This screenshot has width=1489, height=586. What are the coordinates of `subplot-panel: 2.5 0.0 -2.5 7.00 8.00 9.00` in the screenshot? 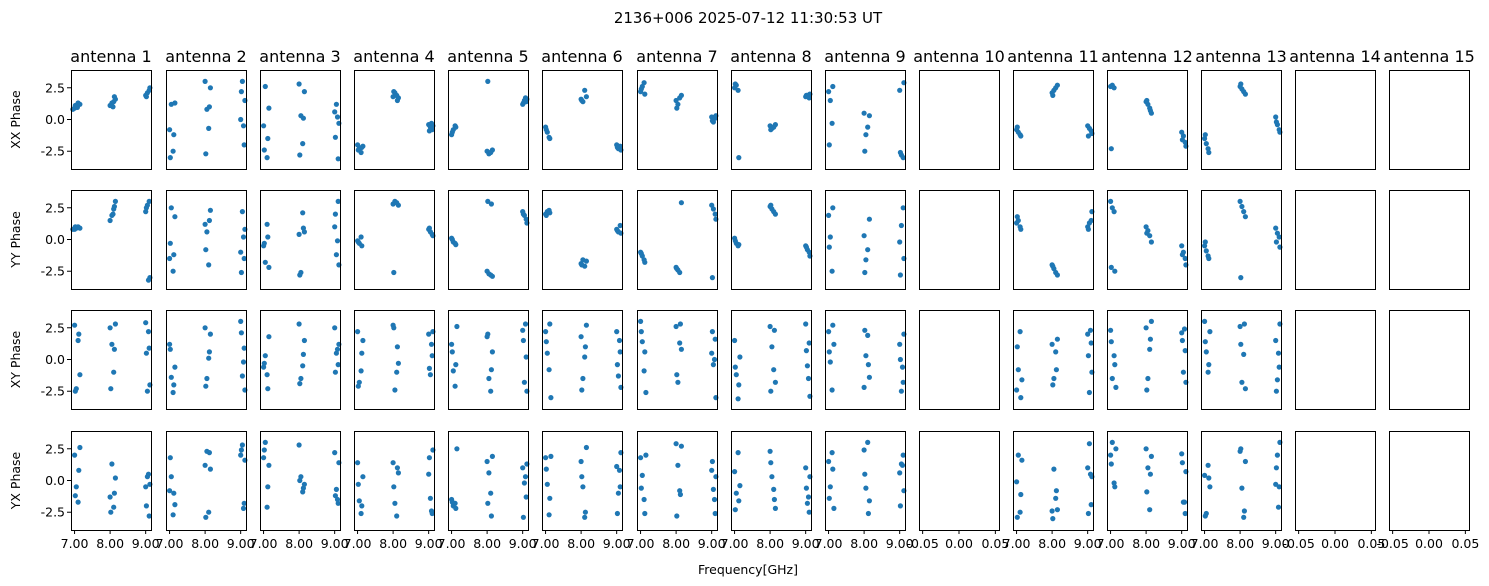 It's located at (100, 491).